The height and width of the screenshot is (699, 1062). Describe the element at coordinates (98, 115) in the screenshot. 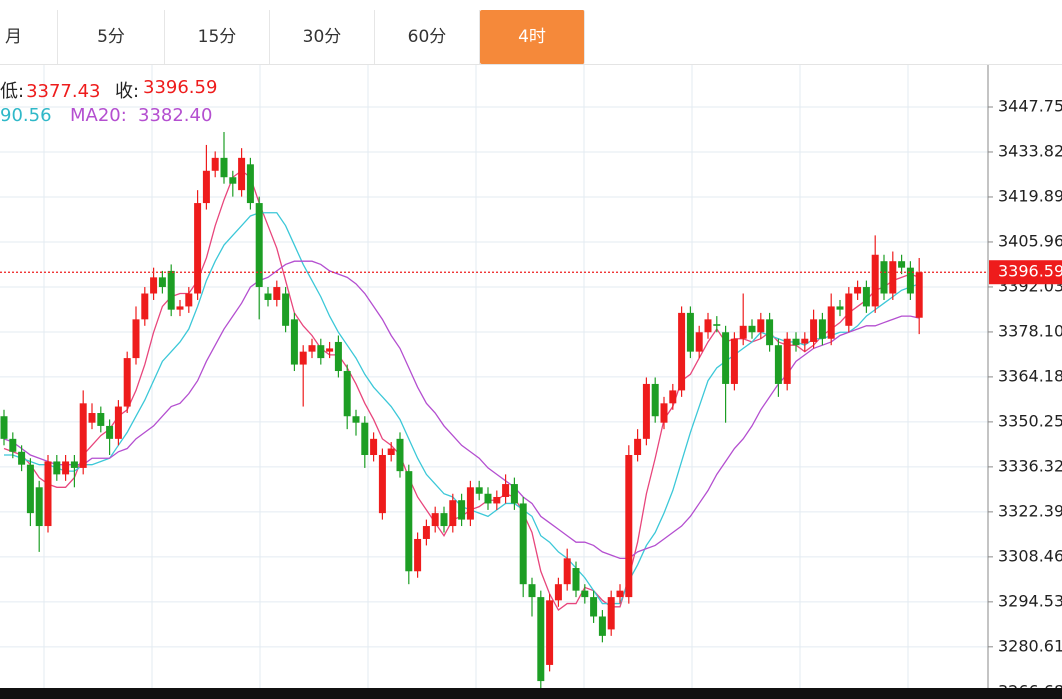

I see `ma20-label: MA20:` at that location.